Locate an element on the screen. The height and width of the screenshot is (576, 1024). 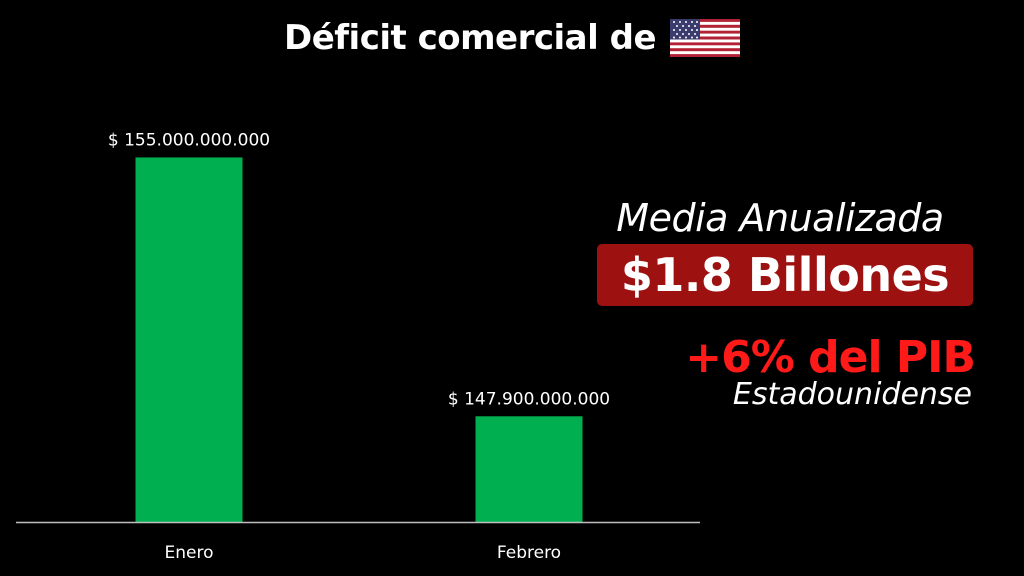
bar-febrero is located at coordinates (529, 469).